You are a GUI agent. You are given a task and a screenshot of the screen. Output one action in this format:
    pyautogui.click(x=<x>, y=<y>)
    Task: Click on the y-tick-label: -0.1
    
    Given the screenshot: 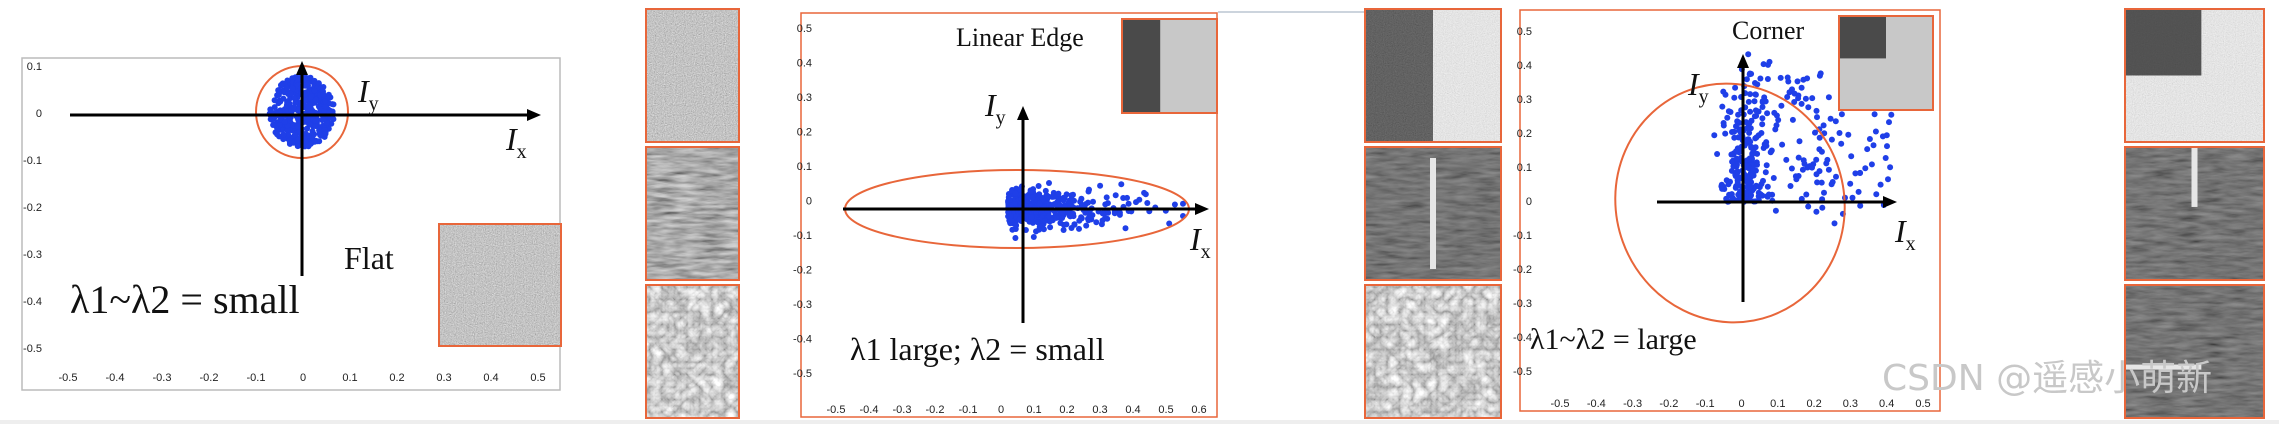 What is the action you would take?
    pyautogui.click(x=1522, y=236)
    